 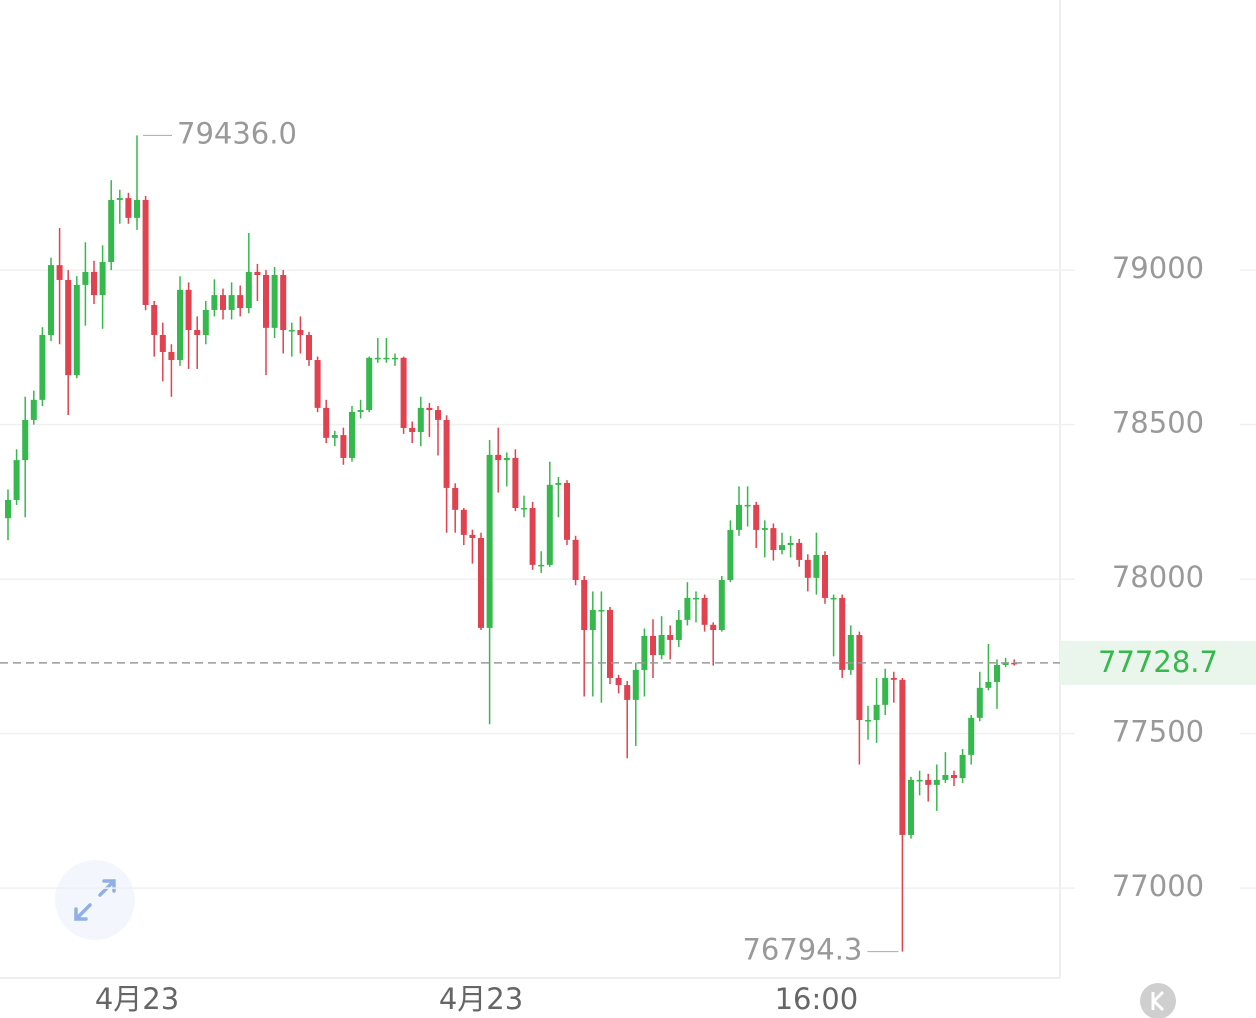 I want to click on expand-icon, so click(x=95, y=900).